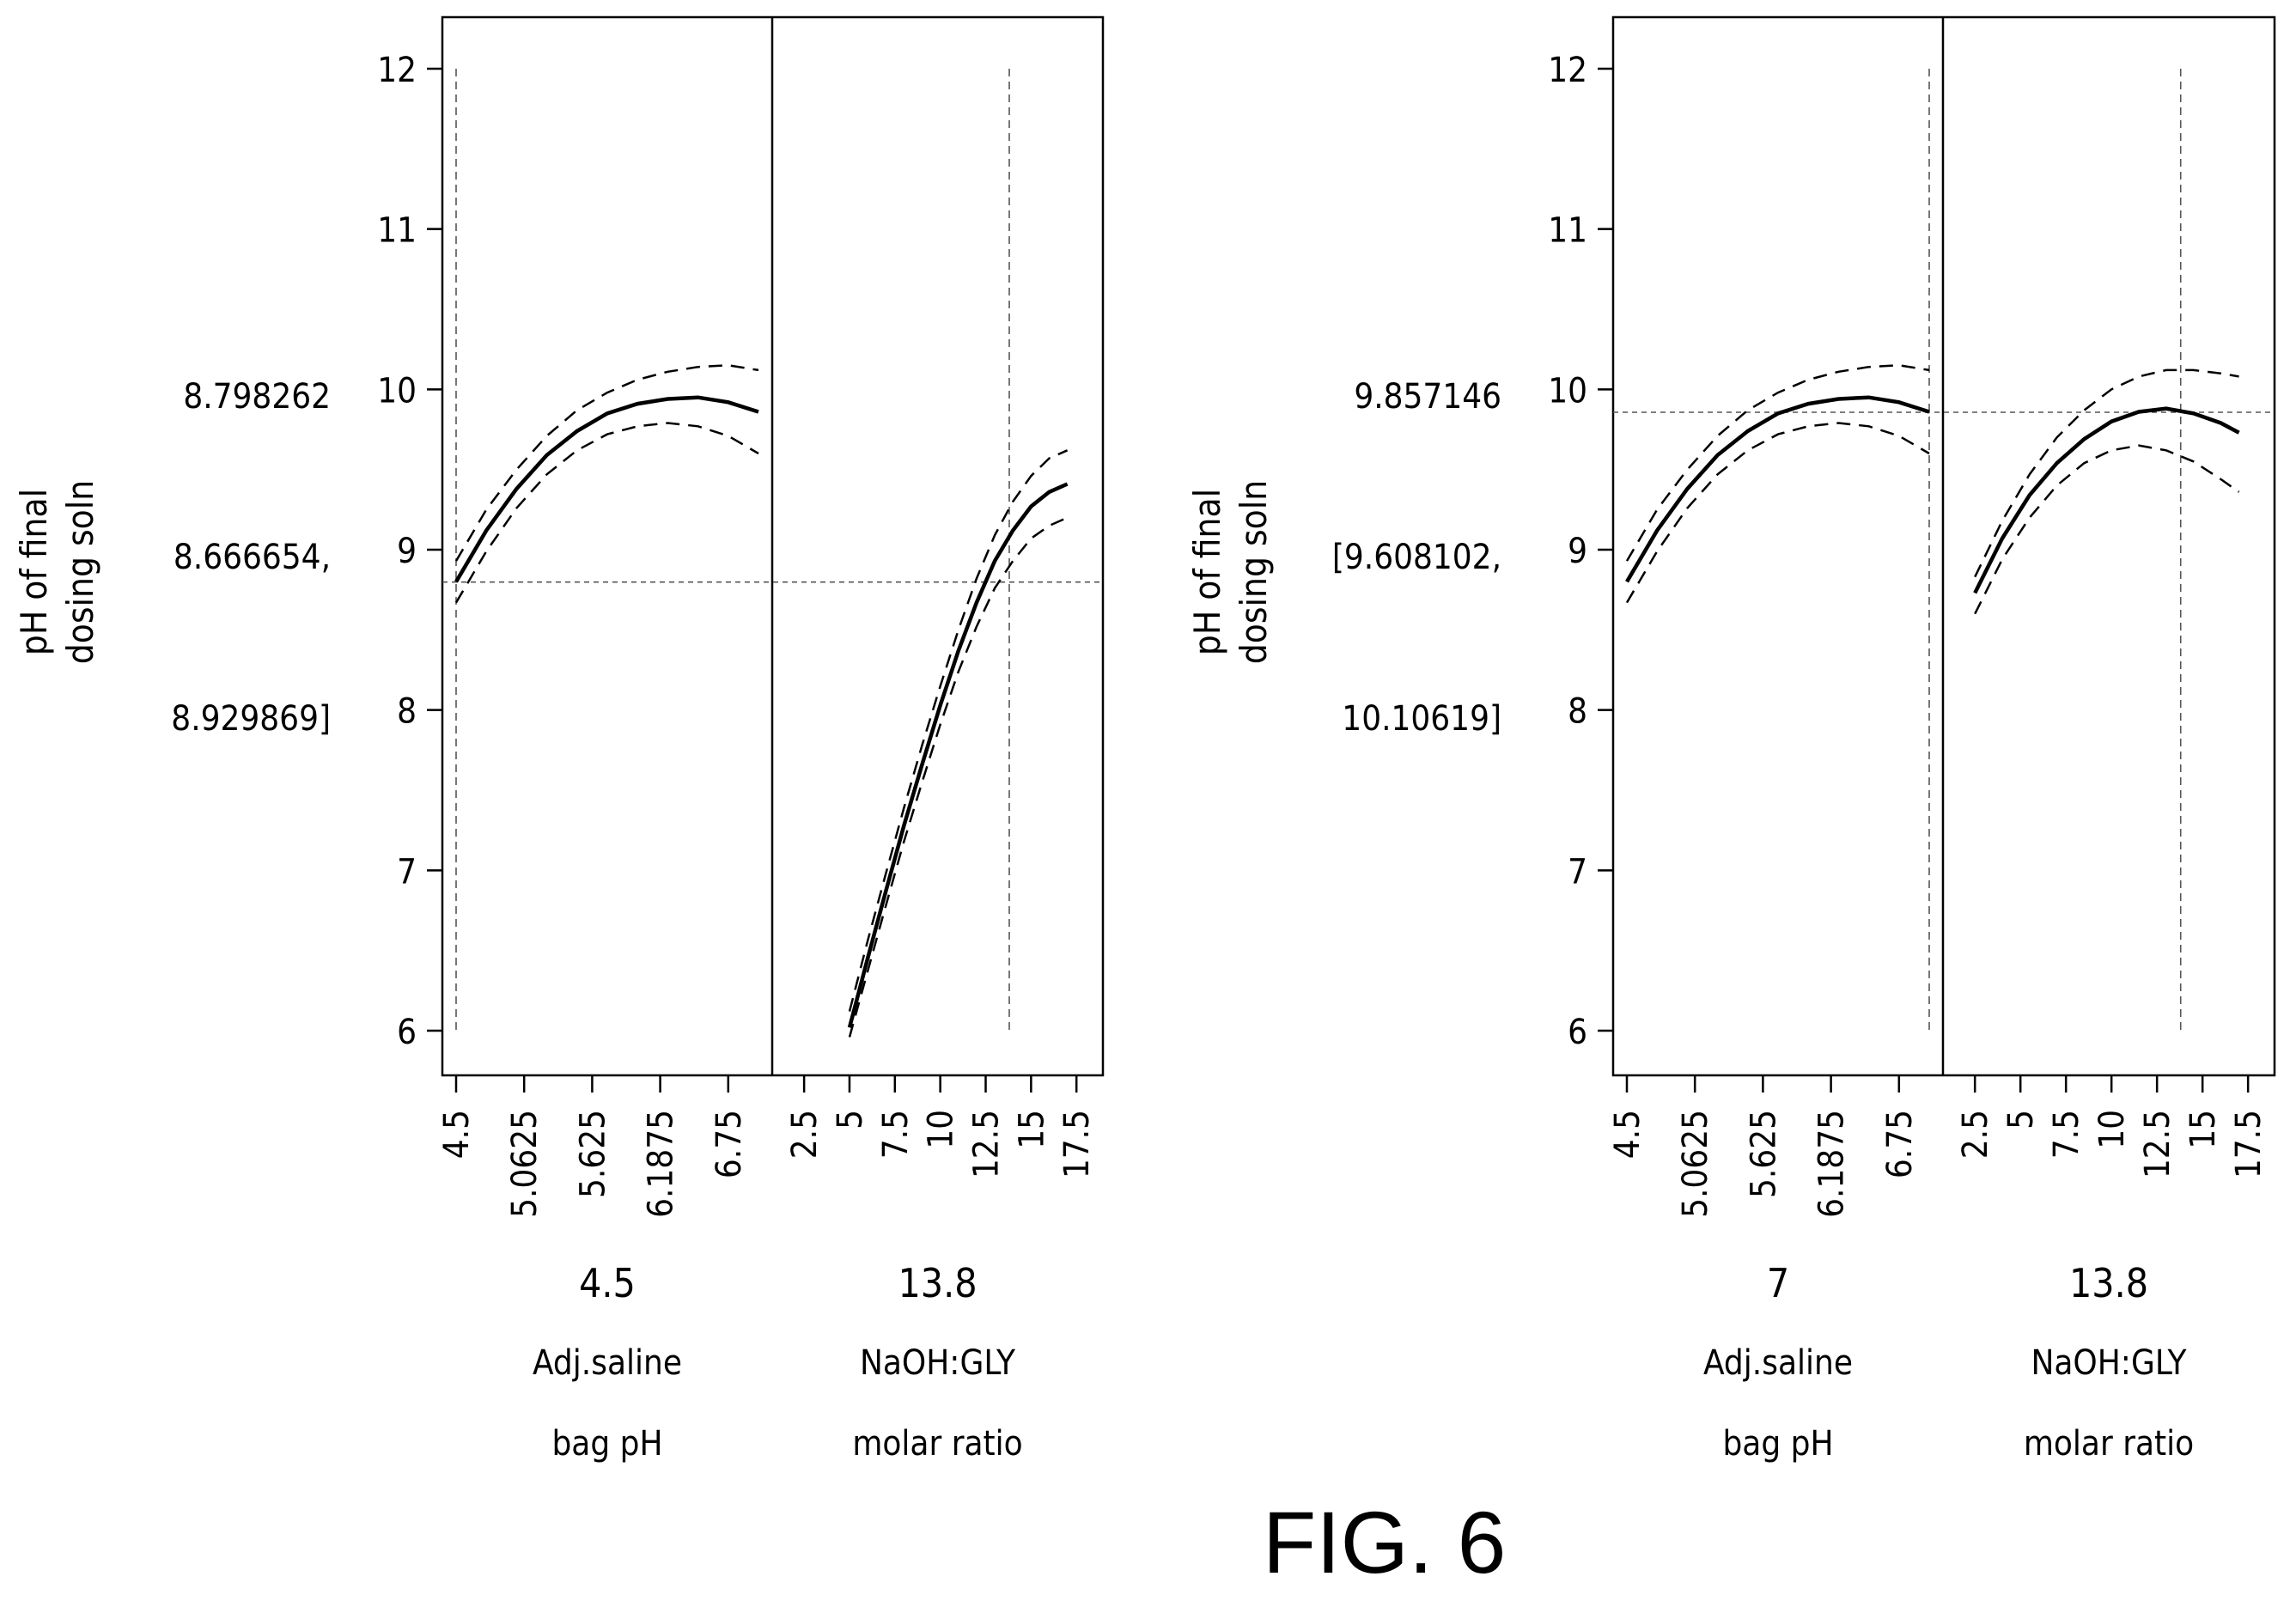 The image size is (2296, 1607). I want to click on prediction-ci-high: 10.10619], so click(1421, 719).